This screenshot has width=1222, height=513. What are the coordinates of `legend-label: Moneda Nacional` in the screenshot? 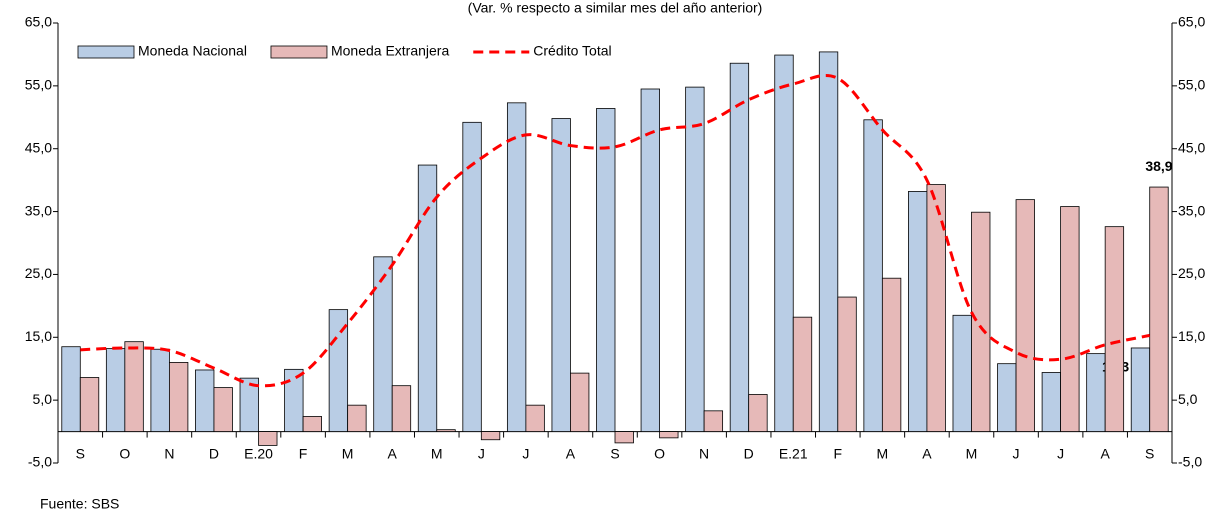 It's located at (192, 51).